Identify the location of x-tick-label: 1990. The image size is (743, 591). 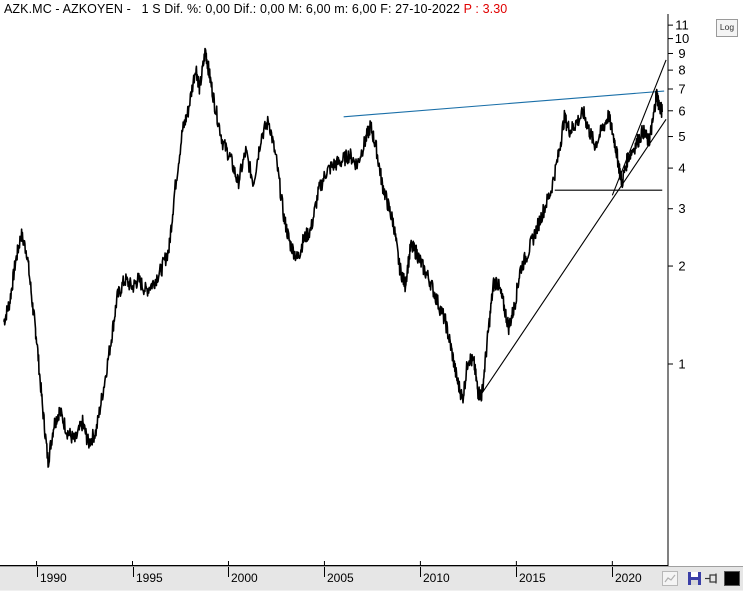
(53, 578).